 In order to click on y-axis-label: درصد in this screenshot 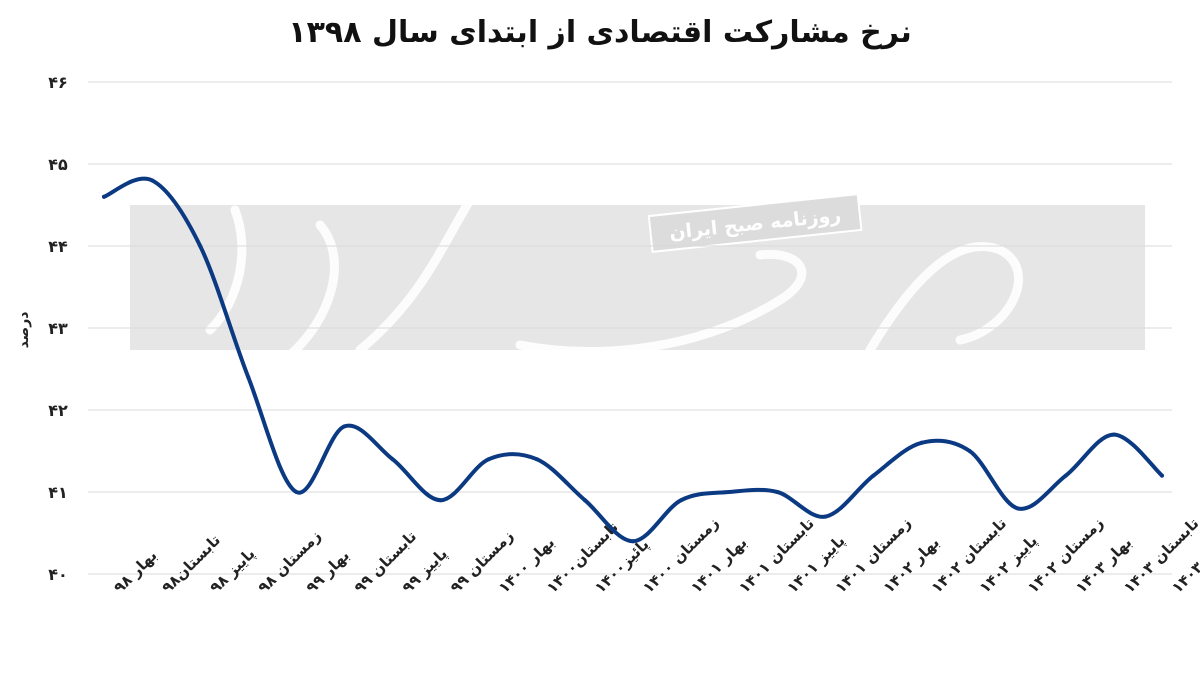, I will do `click(24, 330)`.